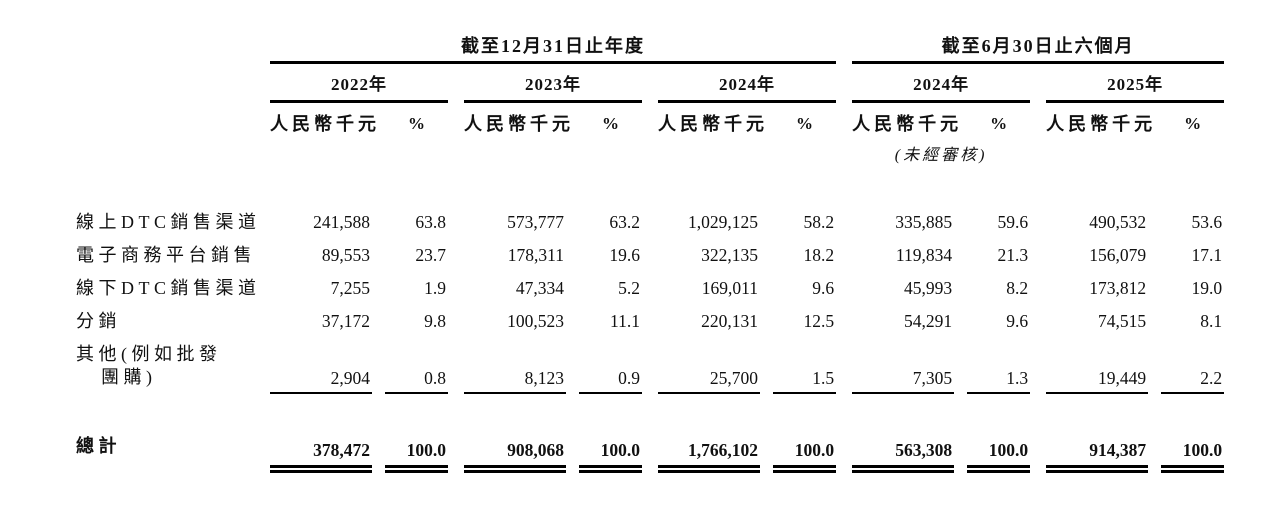  I want to click on amount-cell: 74,515, so click(1122, 321).